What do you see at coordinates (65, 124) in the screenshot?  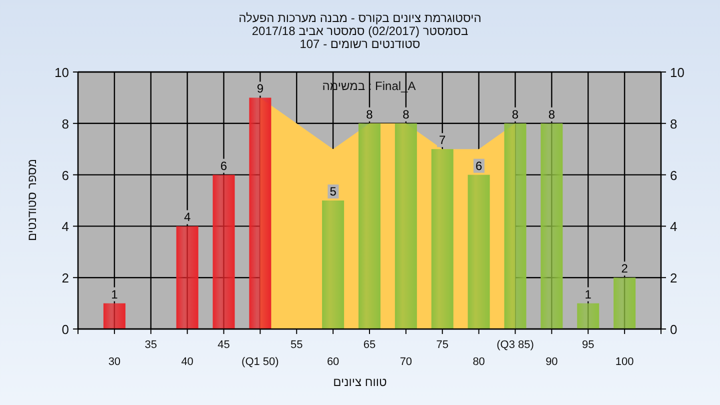 I see `y-tick-label: 8` at bounding box center [65, 124].